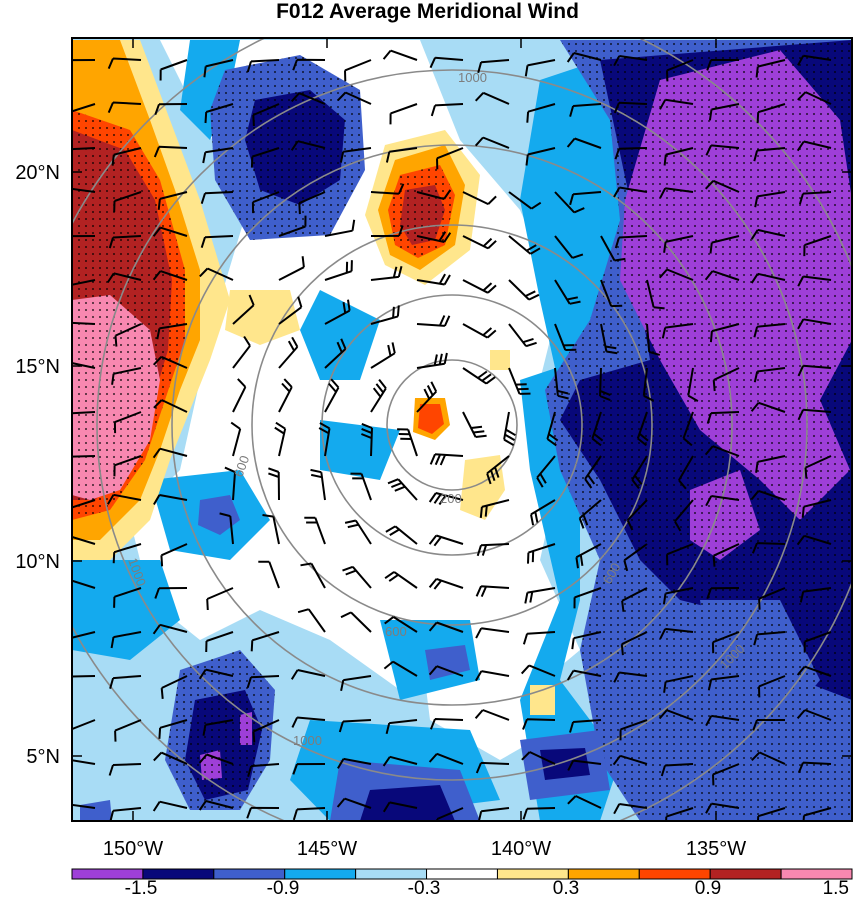 Image resolution: width=855 pixels, height=900 pixels. Describe the element at coordinates (360, 450) in the screenshot. I see `cyan-region` at that location.